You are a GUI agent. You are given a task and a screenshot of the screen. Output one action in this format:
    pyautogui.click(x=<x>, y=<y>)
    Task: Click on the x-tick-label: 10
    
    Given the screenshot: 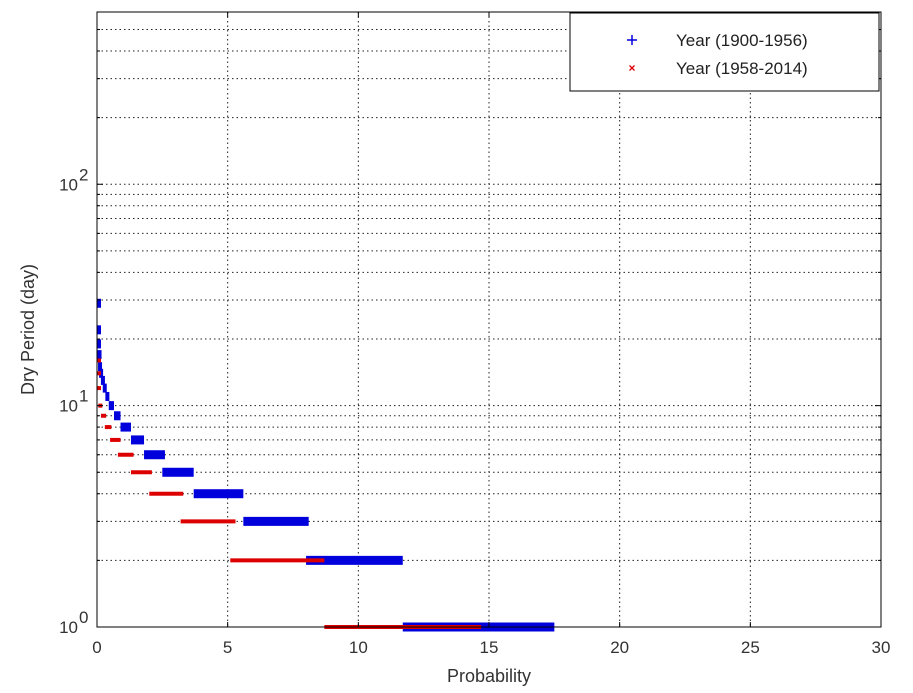 What is the action you would take?
    pyautogui.click(x=358, y=647)
    